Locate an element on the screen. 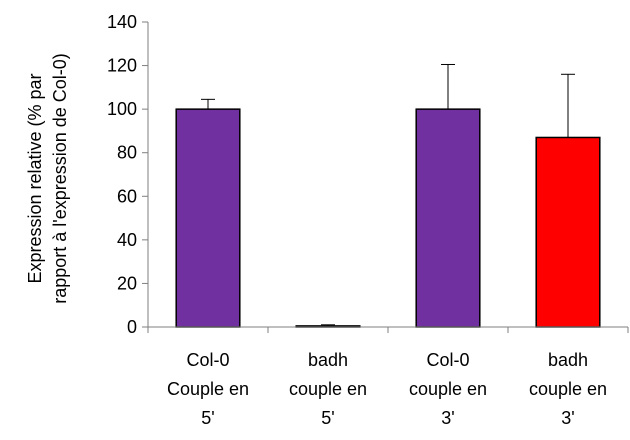 The height and width of the screenshot is (440, 630). y-axis-title-line: rapport à l'expression de Col-0) is located at coordinates (60, 178).